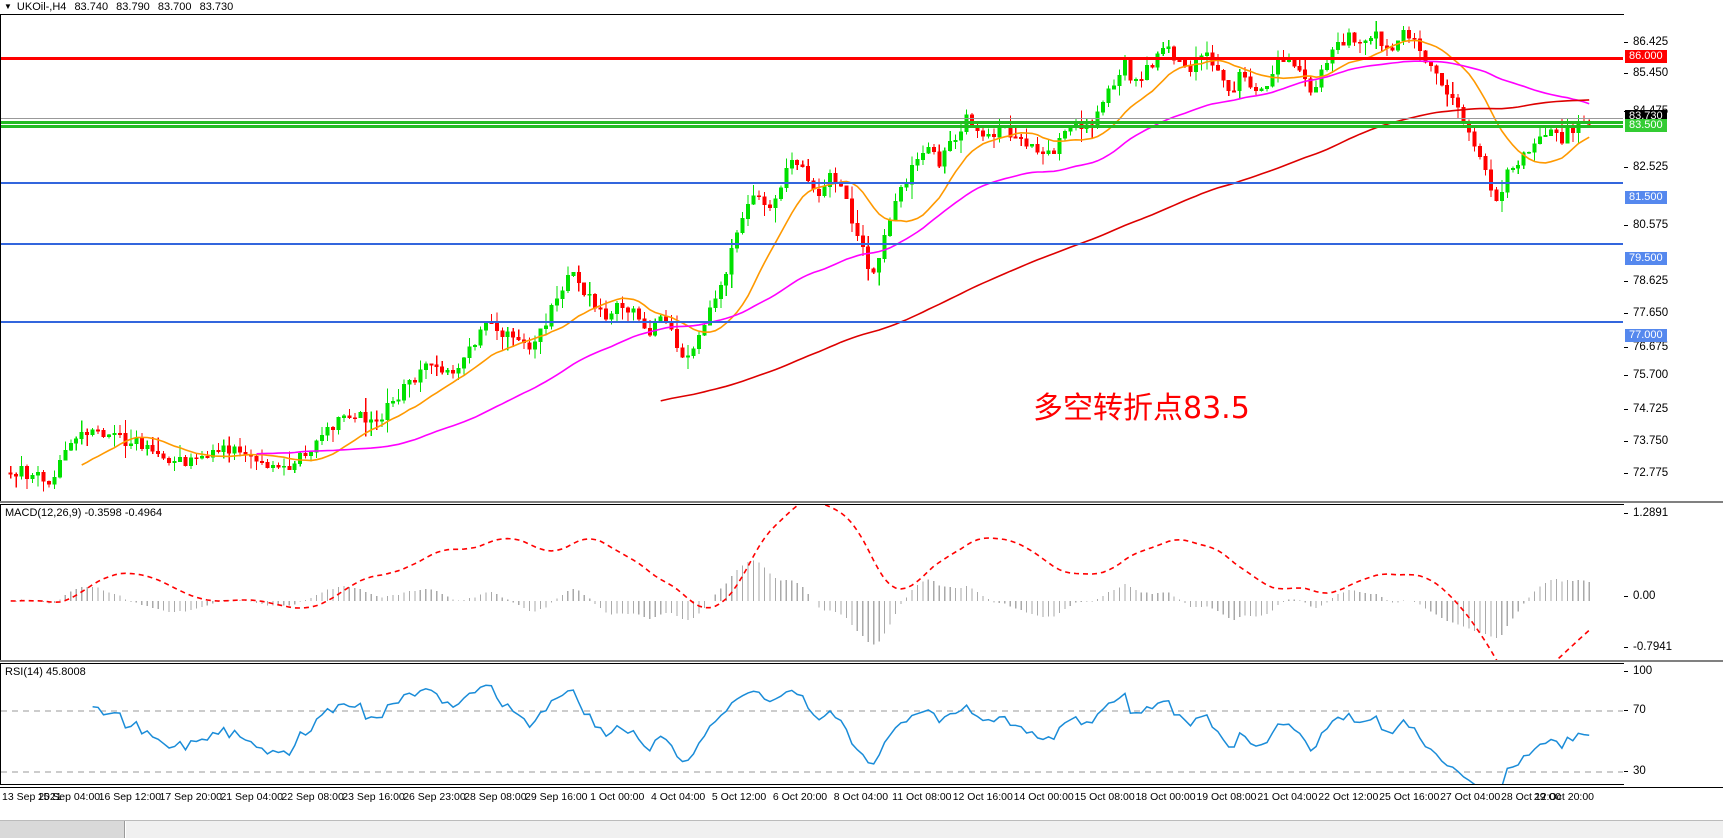 This screenshot has height=838, width=1723. Describe the element at coordinates (45, 672) in the screenshot. I see `rsi-label: RSI(14) 45.8008` at that location.